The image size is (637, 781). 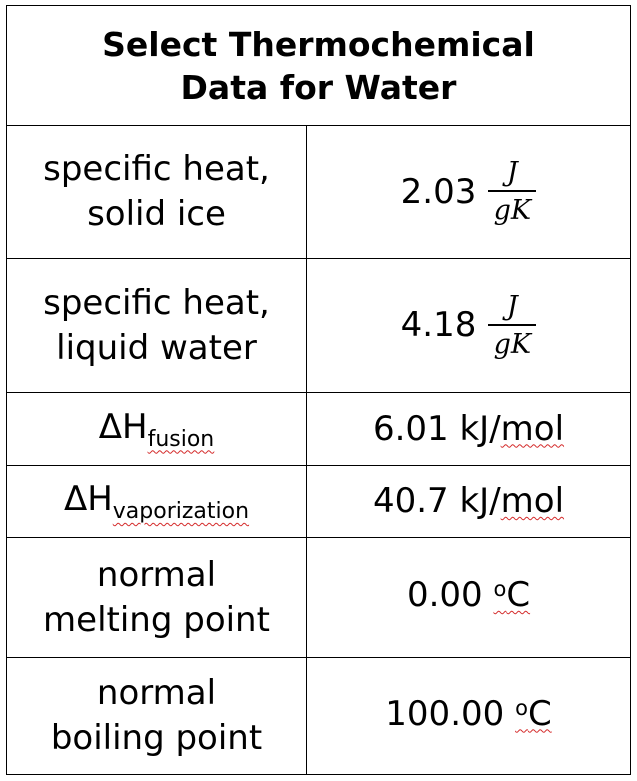 I want to click on row-label: specific heat, liquid water, so click(x=157, y=325).